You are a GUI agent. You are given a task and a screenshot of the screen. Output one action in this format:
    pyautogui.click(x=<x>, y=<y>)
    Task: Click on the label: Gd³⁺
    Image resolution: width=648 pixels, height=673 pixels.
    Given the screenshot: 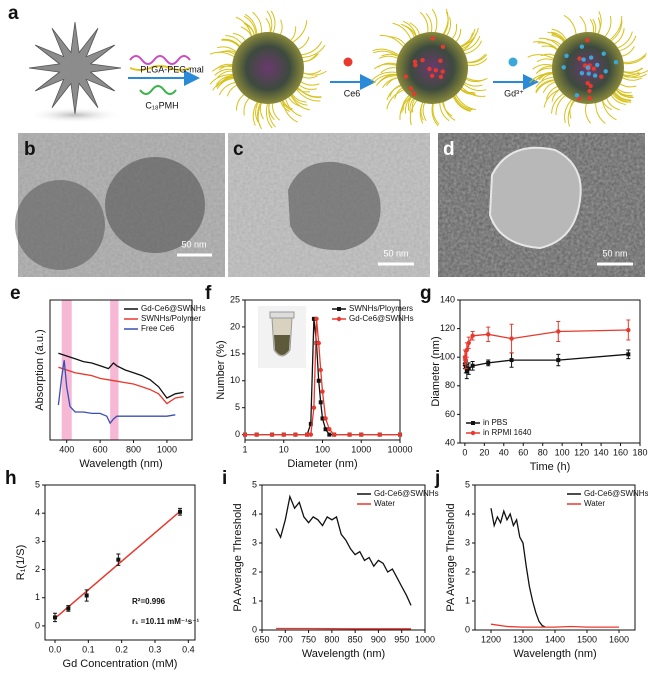 What is the action you would take?
    pyautogui.click(x=514, y=93)
    